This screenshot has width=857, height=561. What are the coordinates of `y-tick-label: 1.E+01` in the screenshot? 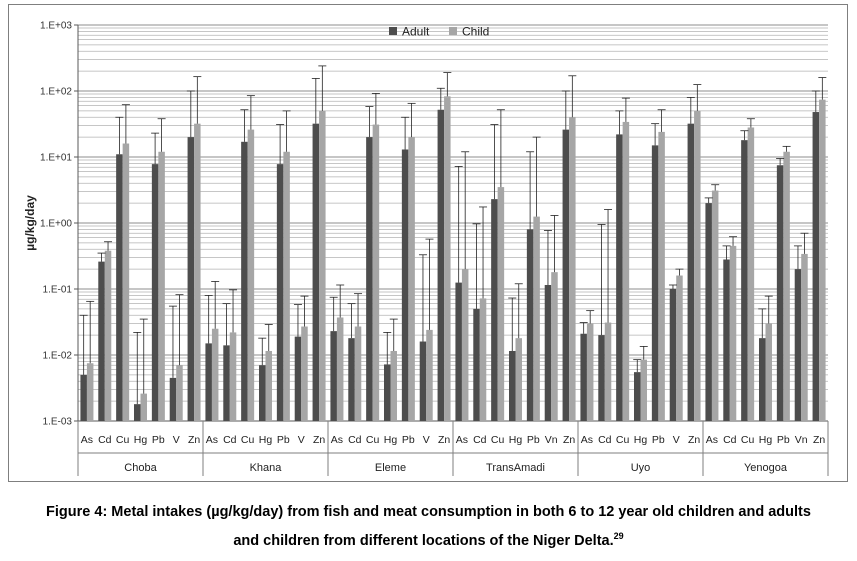 It's located at (56, 158).